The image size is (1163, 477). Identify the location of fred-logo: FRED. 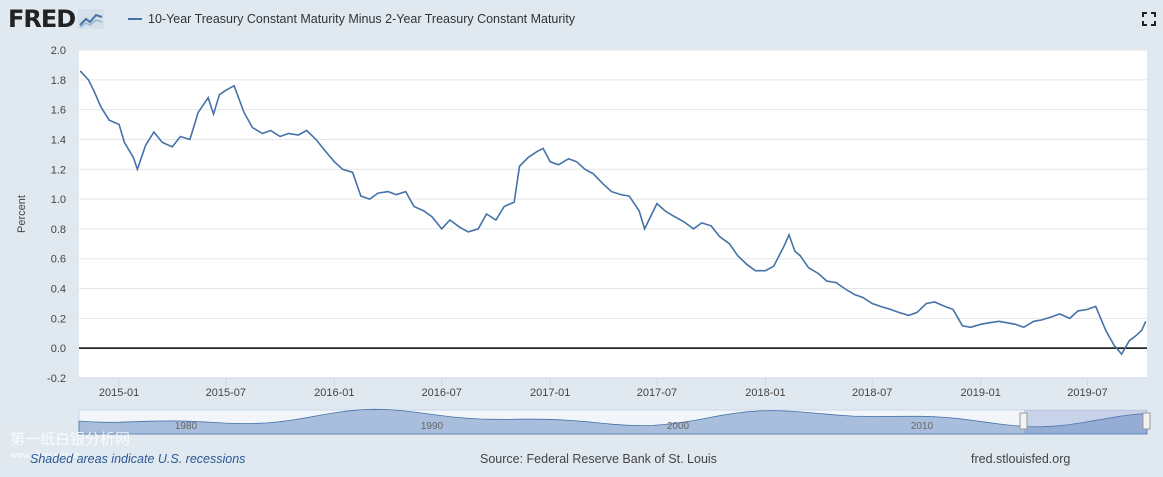
(56, 19).